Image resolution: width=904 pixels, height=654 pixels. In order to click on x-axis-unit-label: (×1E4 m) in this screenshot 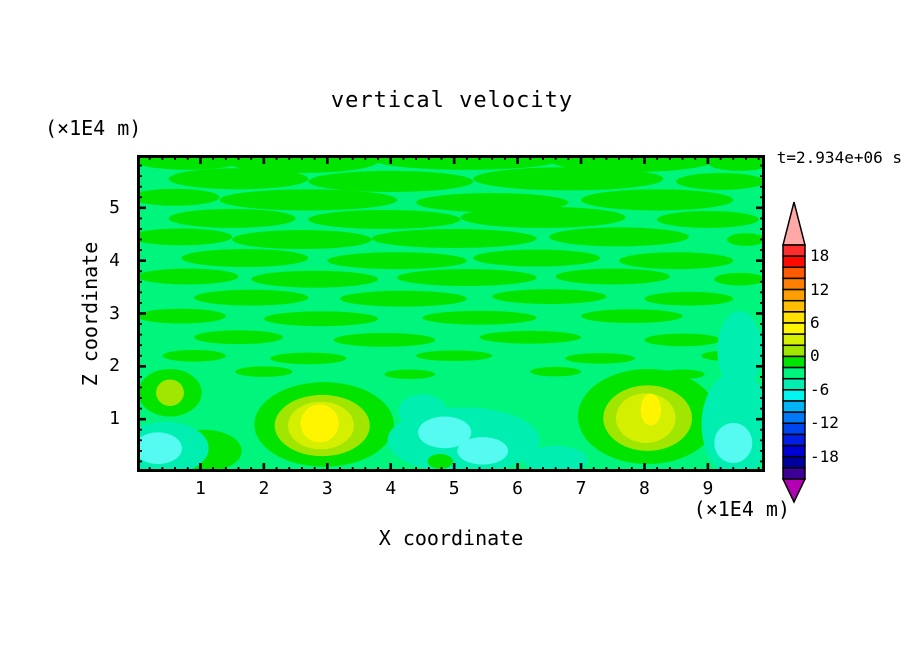, I will do `click(741, 509)`.